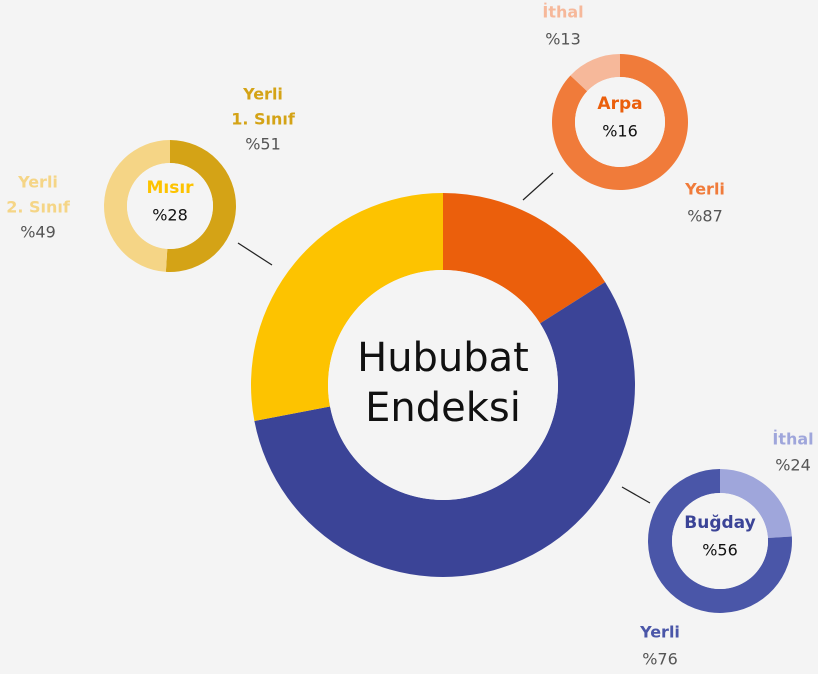 The image size is (818, 674). I want to click on segment-label: 2. Sınıf, so click(38, 207).